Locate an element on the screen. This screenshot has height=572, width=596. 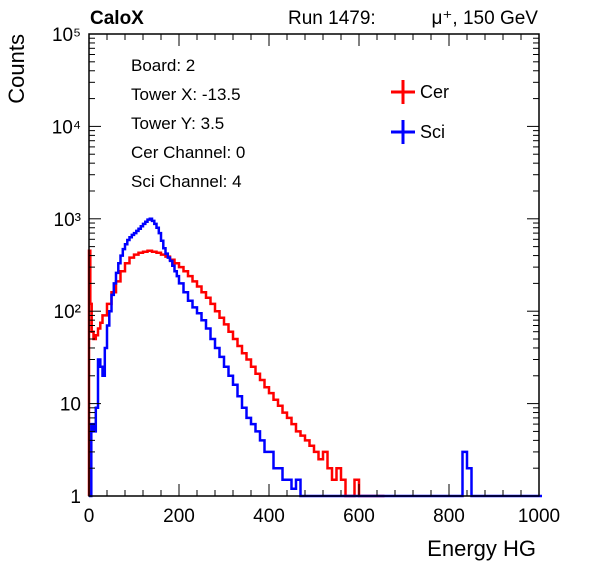
y-axis-label: Counts is located at coordinates (16, 69).